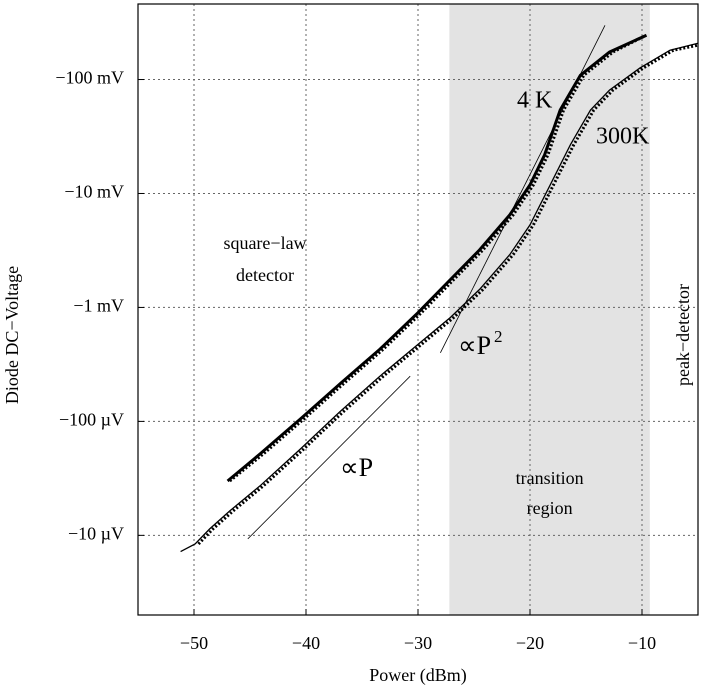 The height and width of the screenshot is (697, 706). I want to click on y-tick-label: −10 µV, so click(96, 533).